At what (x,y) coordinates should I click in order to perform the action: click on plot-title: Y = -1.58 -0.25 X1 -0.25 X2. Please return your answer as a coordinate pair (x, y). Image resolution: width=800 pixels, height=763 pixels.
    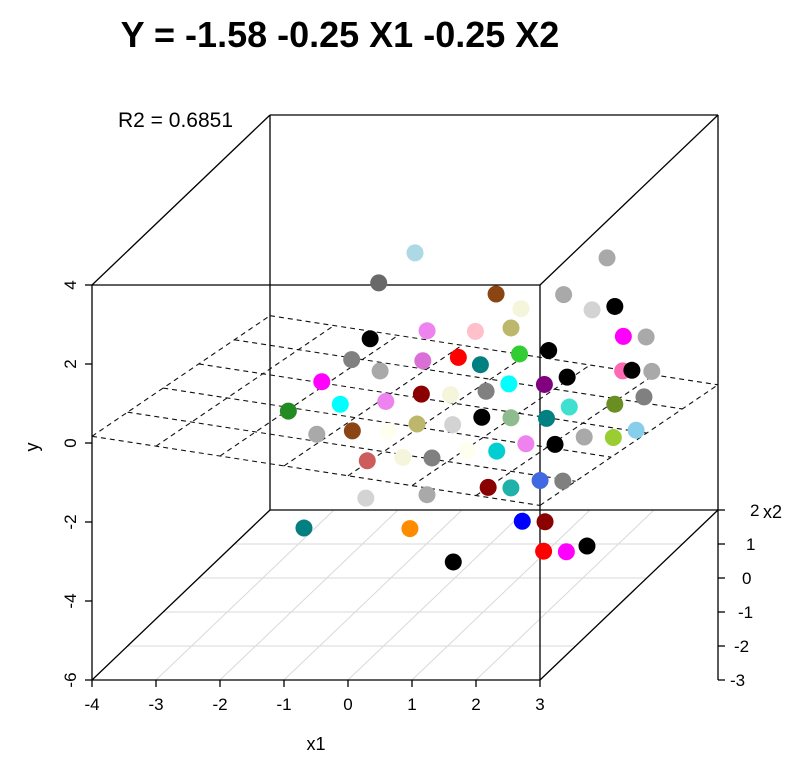
    Looking at the image, I should click on (340, 34).